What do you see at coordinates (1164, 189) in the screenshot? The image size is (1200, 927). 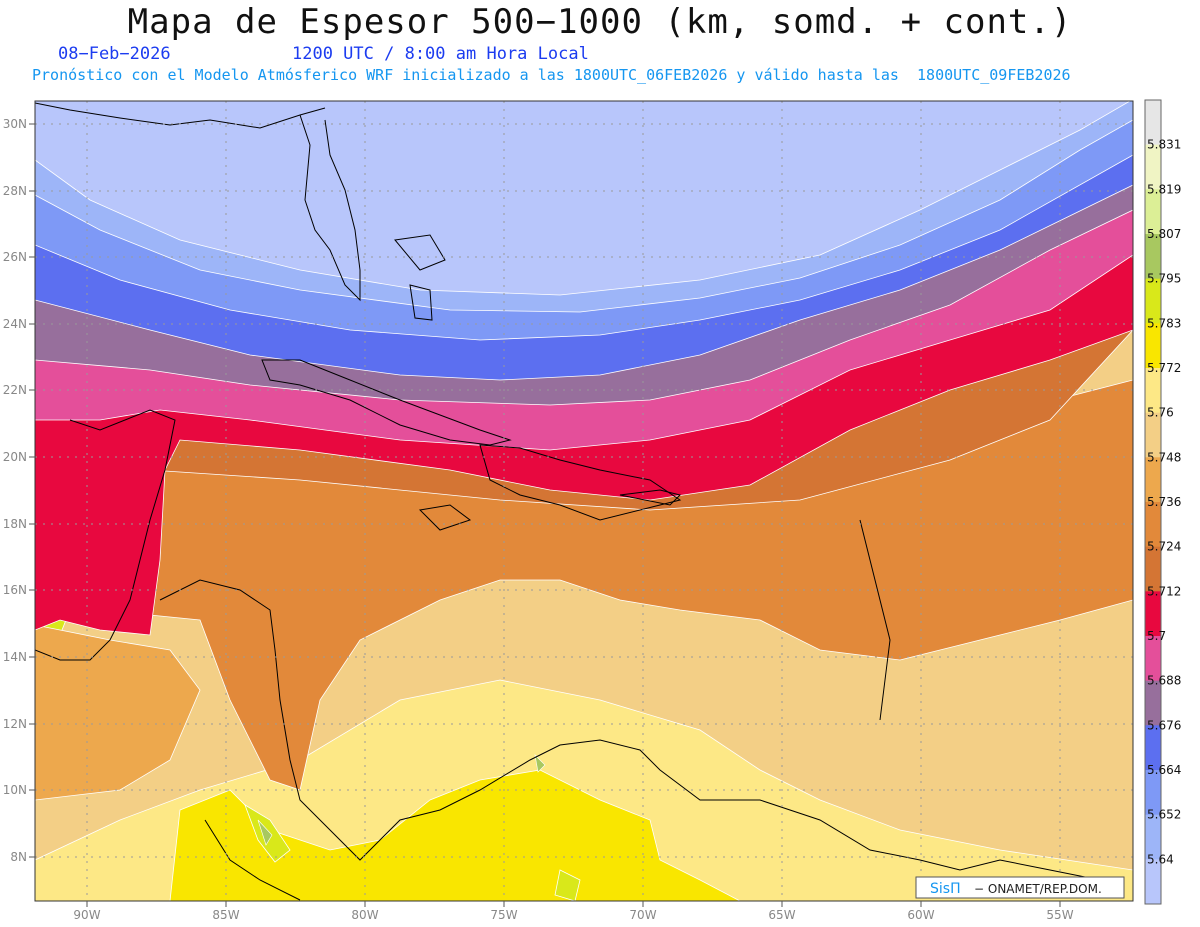 I see `colorbar-label: 5.819` at bounding box center [1164, 189].